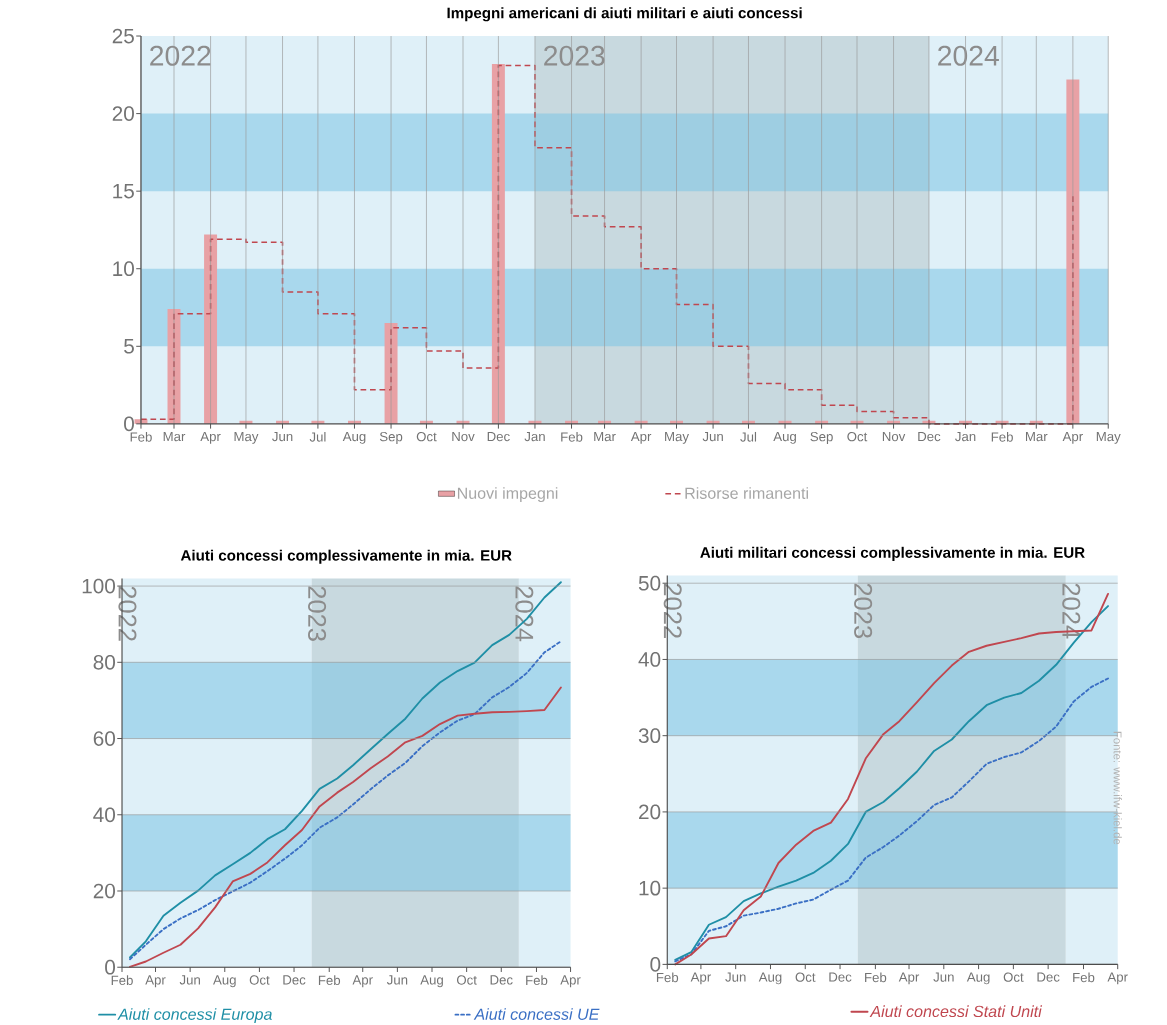 This screenshot has height=1025, width=1167. Describe the element at coordinates (104, 662) in the screenshot. I see `y-tick-label: 80` at that location.